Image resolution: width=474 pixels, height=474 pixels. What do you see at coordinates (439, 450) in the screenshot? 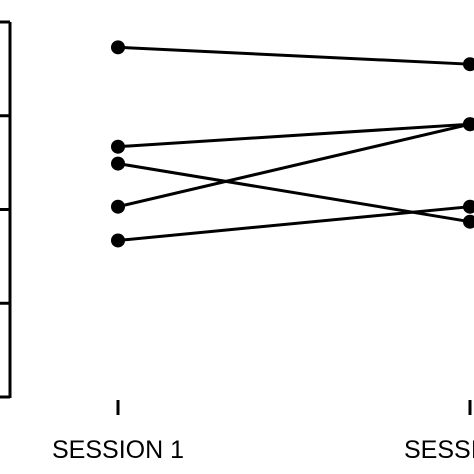
I see `x-tick-label: SESSION 2` at bounding box center [439, 450].